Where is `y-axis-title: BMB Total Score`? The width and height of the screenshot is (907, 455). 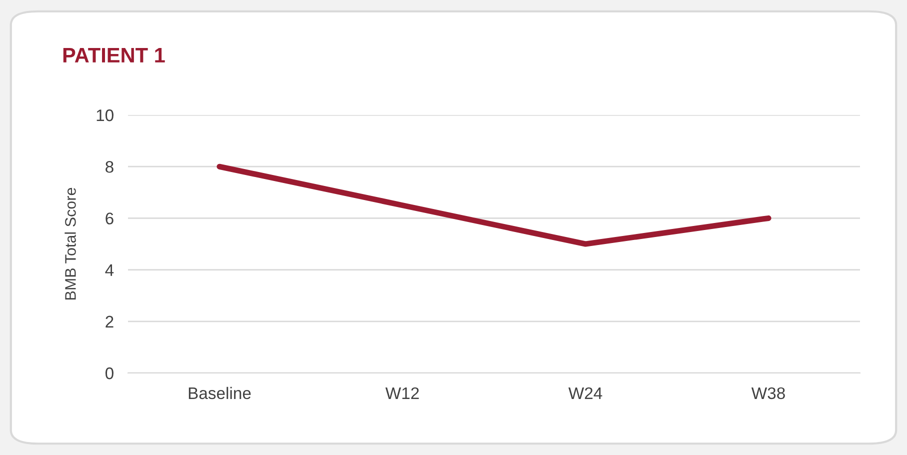
y-axis-title: BMB Total Score is located at coordinates (70, 244).